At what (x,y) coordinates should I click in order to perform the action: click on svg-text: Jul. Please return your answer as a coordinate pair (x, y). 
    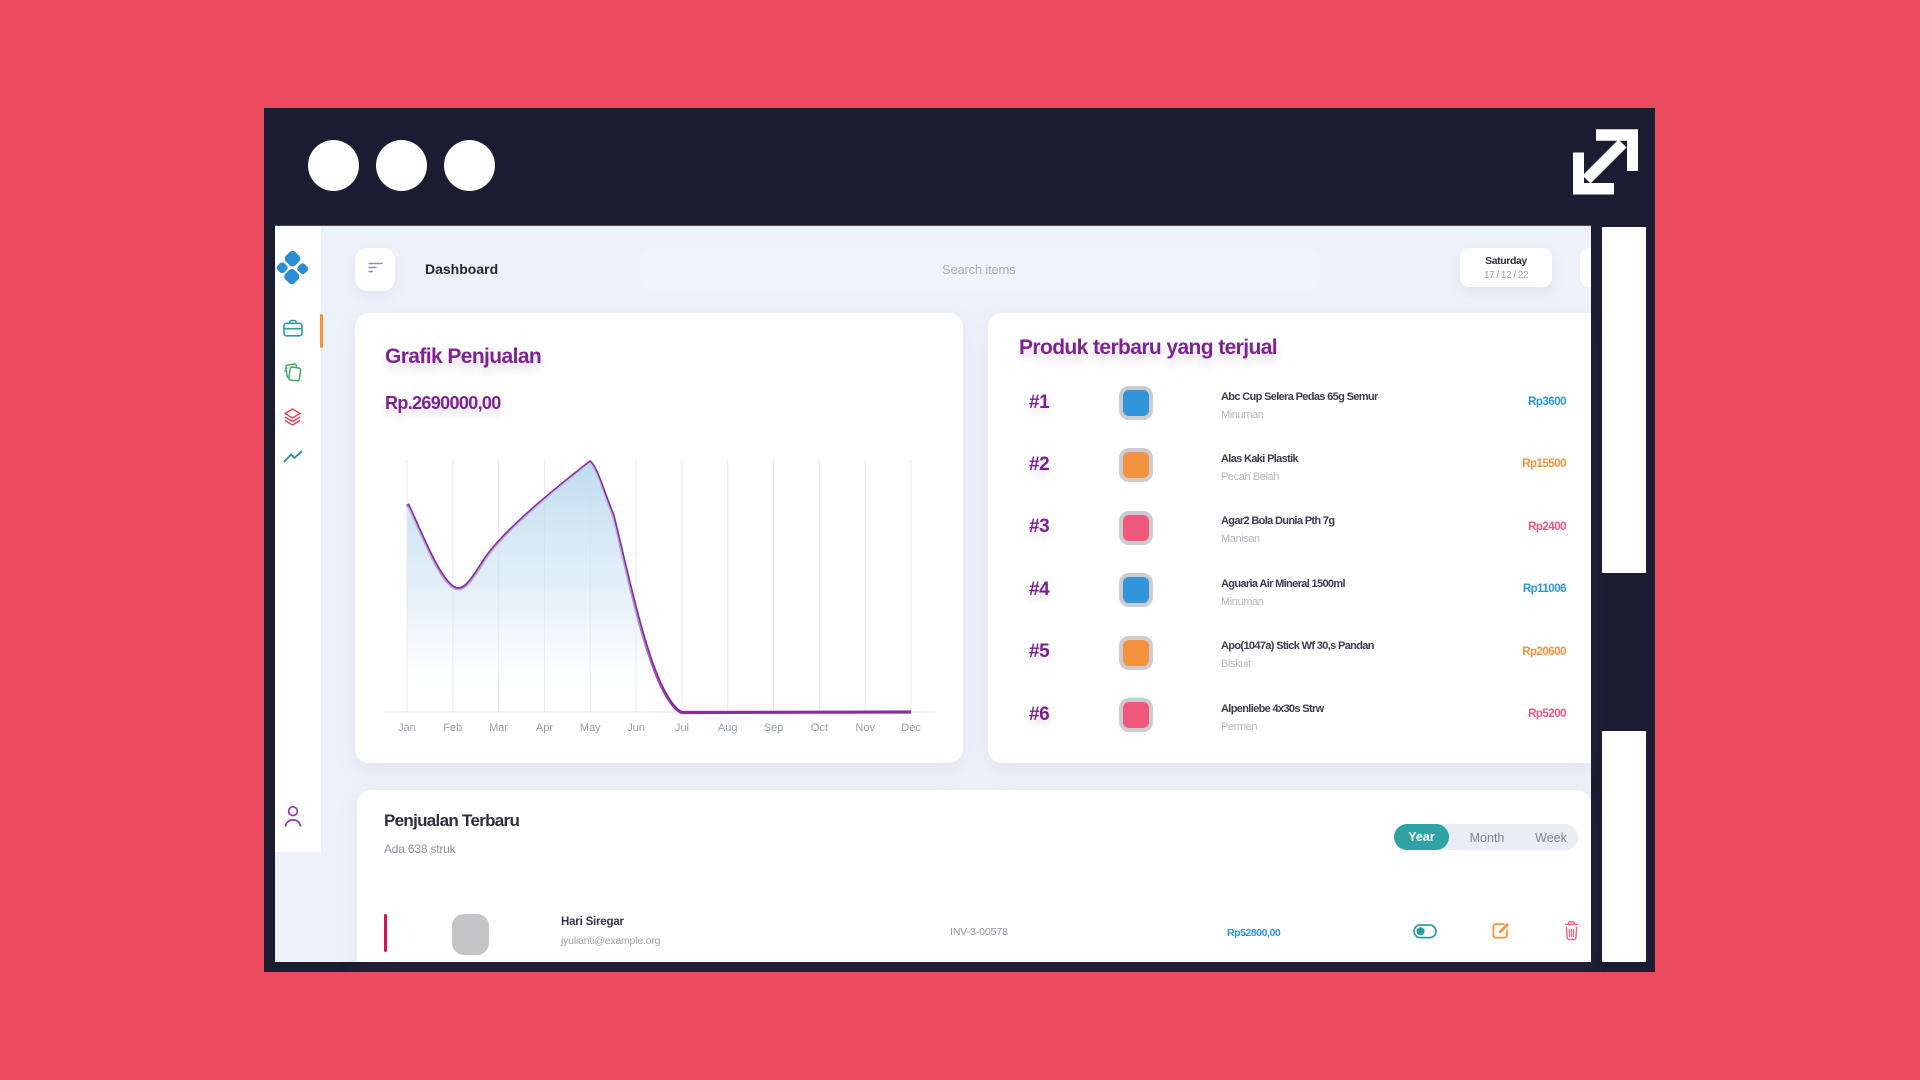
    Looking at the image, I should click on (682, 728).